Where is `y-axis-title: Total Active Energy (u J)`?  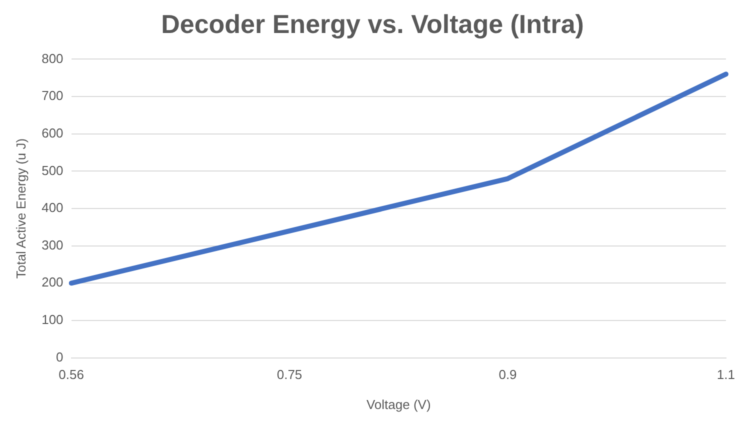 y-axis-title: Total Active Energy (u J) is located at coordinates (20, 208).